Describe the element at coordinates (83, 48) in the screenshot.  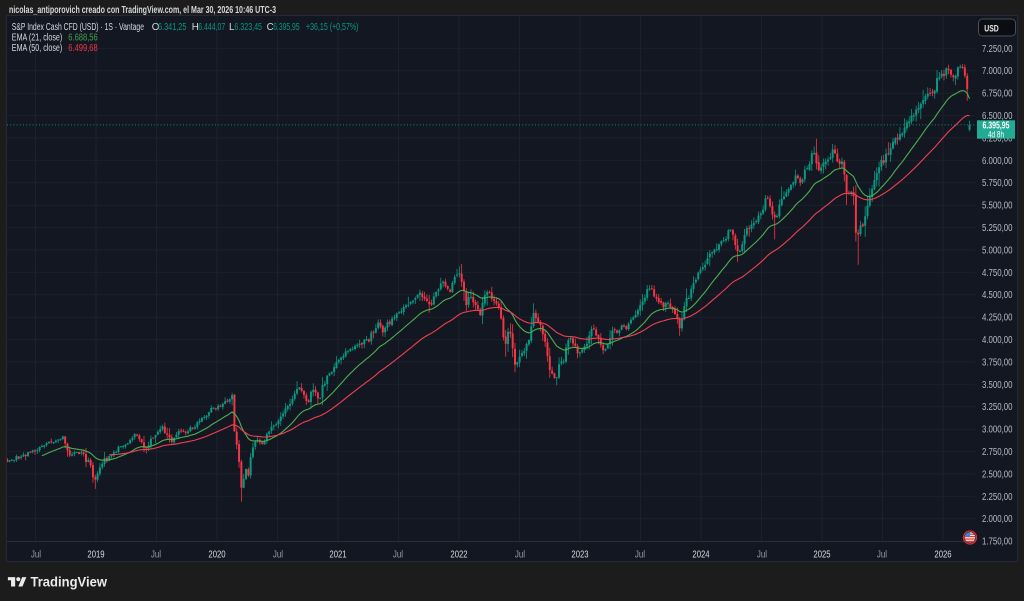
I see `svg-text: 6.499,68` at that location.